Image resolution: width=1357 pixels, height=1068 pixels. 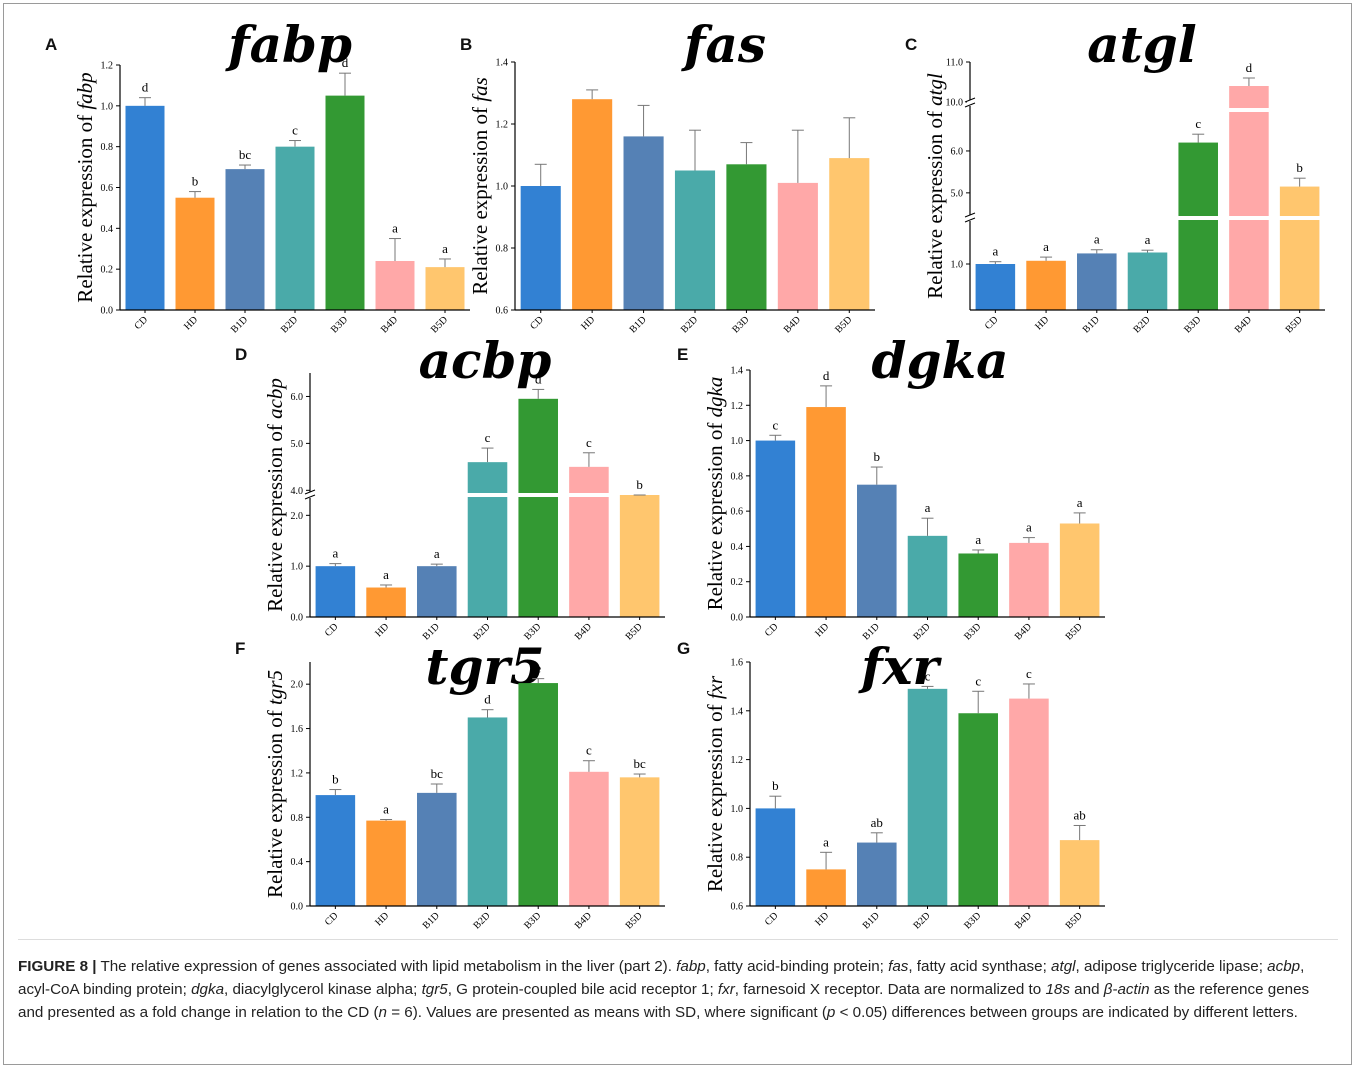 What do you see at coordinates (809, 989) in the screenshot?
I see `caption-def-text: , farnesoid X receptor.` at bounding box center [809, 989].